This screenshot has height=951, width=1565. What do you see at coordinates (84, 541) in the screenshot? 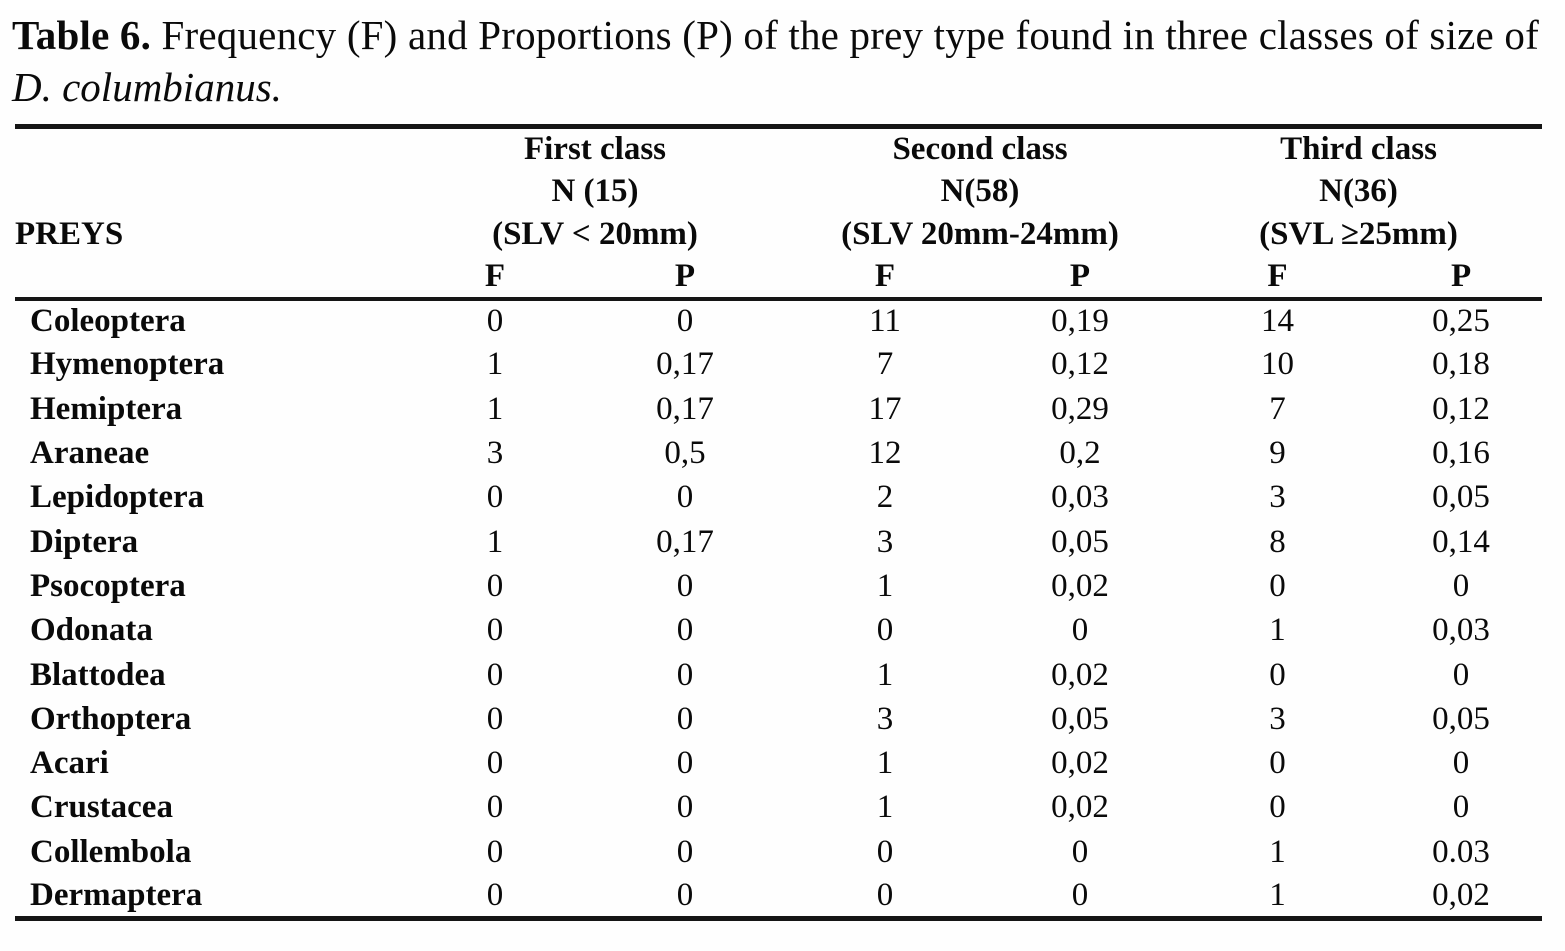
I see `prey-name: Diptera` at bounding box center [84, 541].